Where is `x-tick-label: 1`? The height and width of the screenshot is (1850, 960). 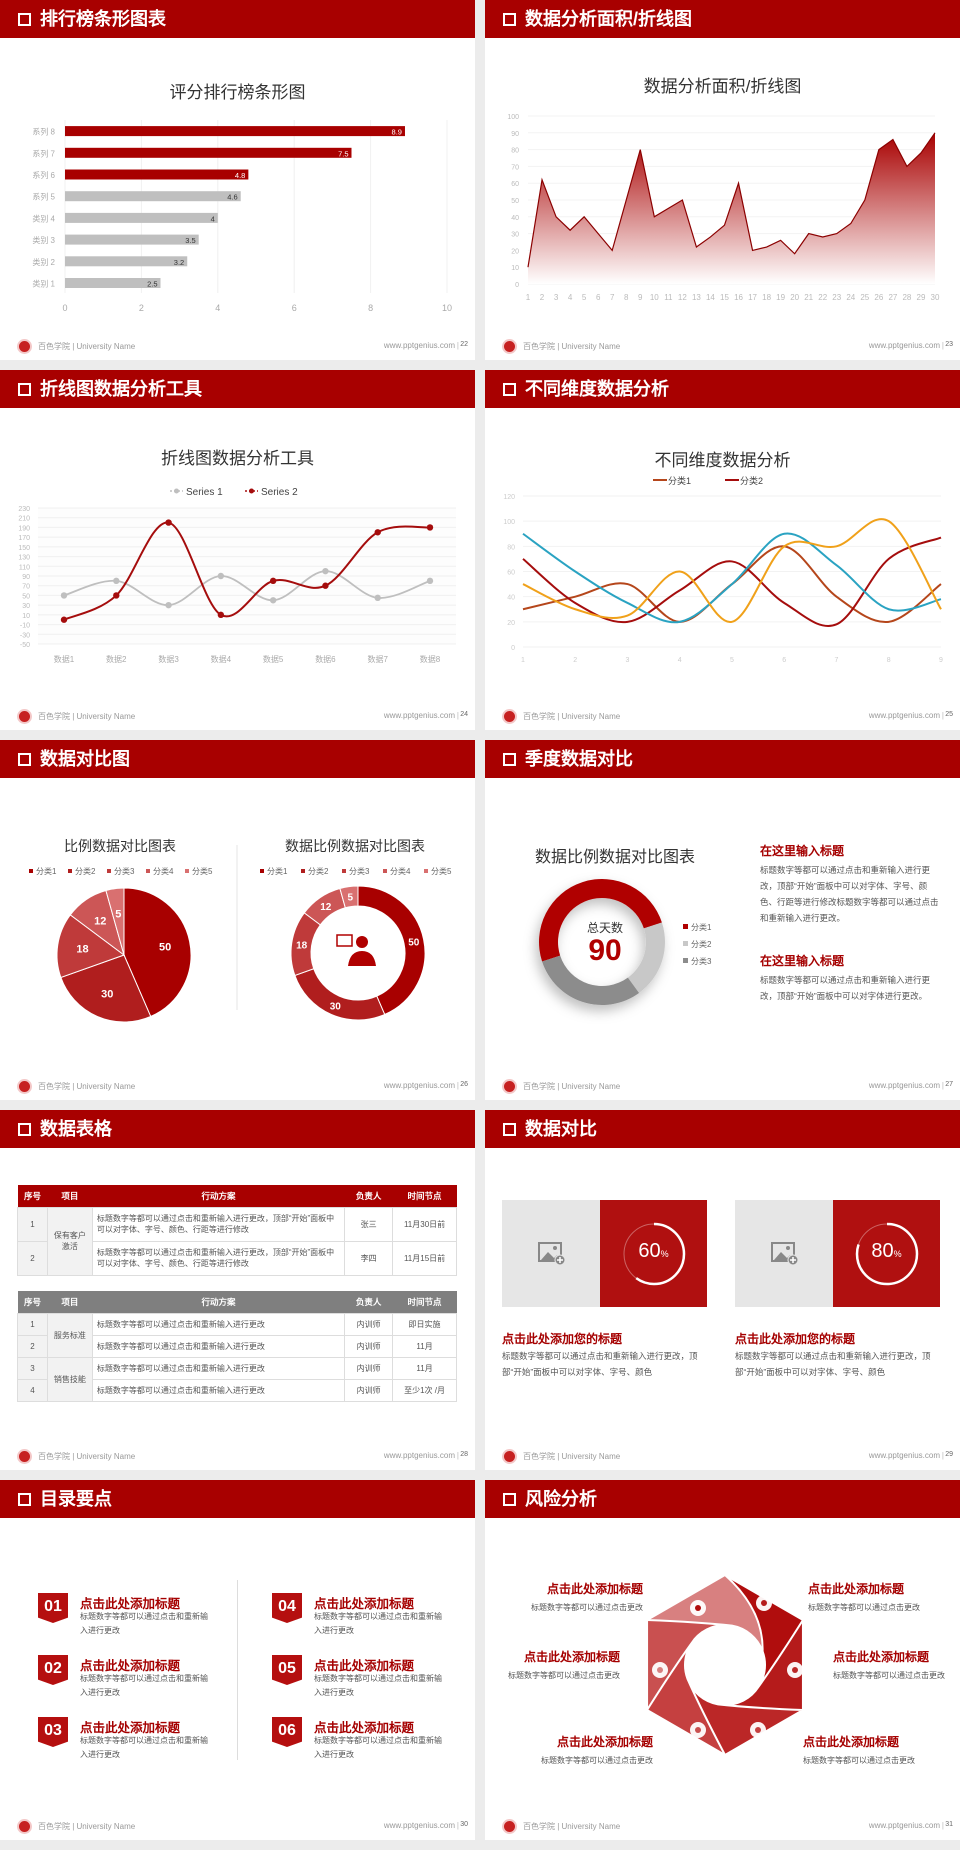 x-tick-label: 1 is located at coordinates (523, 660).